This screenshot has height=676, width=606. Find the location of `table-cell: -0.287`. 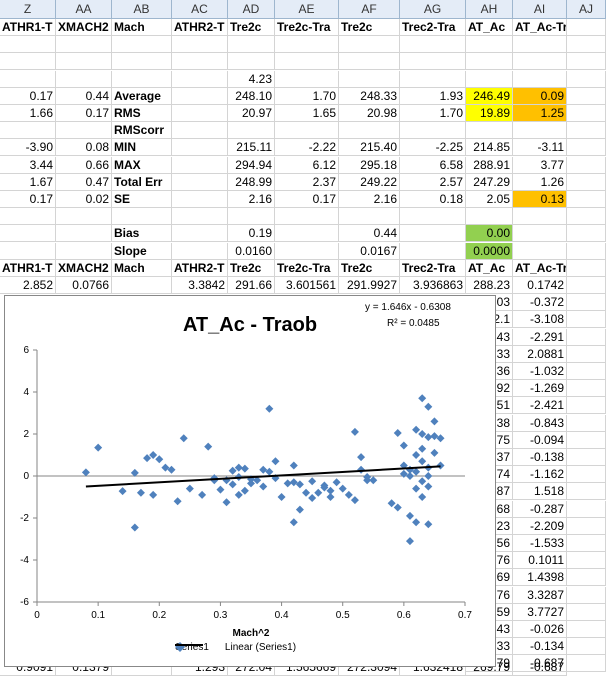

table-cell: -0.287 is located at coordinates (540, 509).